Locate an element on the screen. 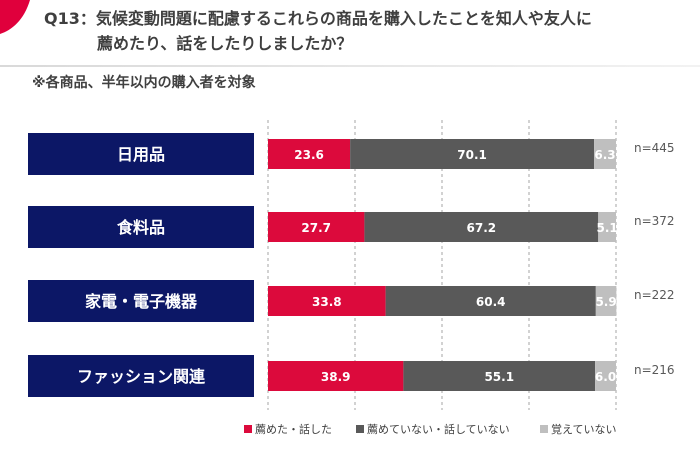 Image resolution: width=700 pixels, height=461 pixels. data-label: 33.8 is located at coordinates (327, 302).